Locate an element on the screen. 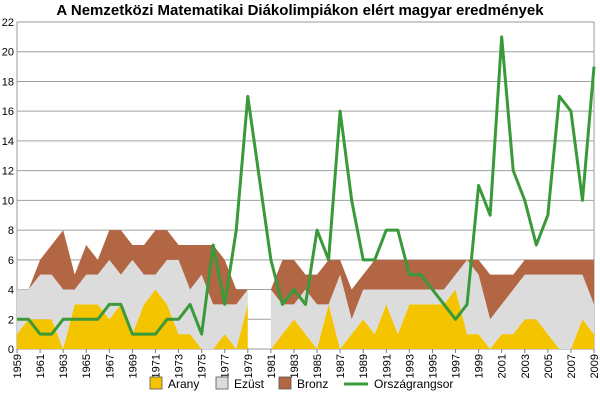 Image resolution: width=600 pixels, height=400 pixels. y-tick-label: 6 is located at coordinates (11, 261).